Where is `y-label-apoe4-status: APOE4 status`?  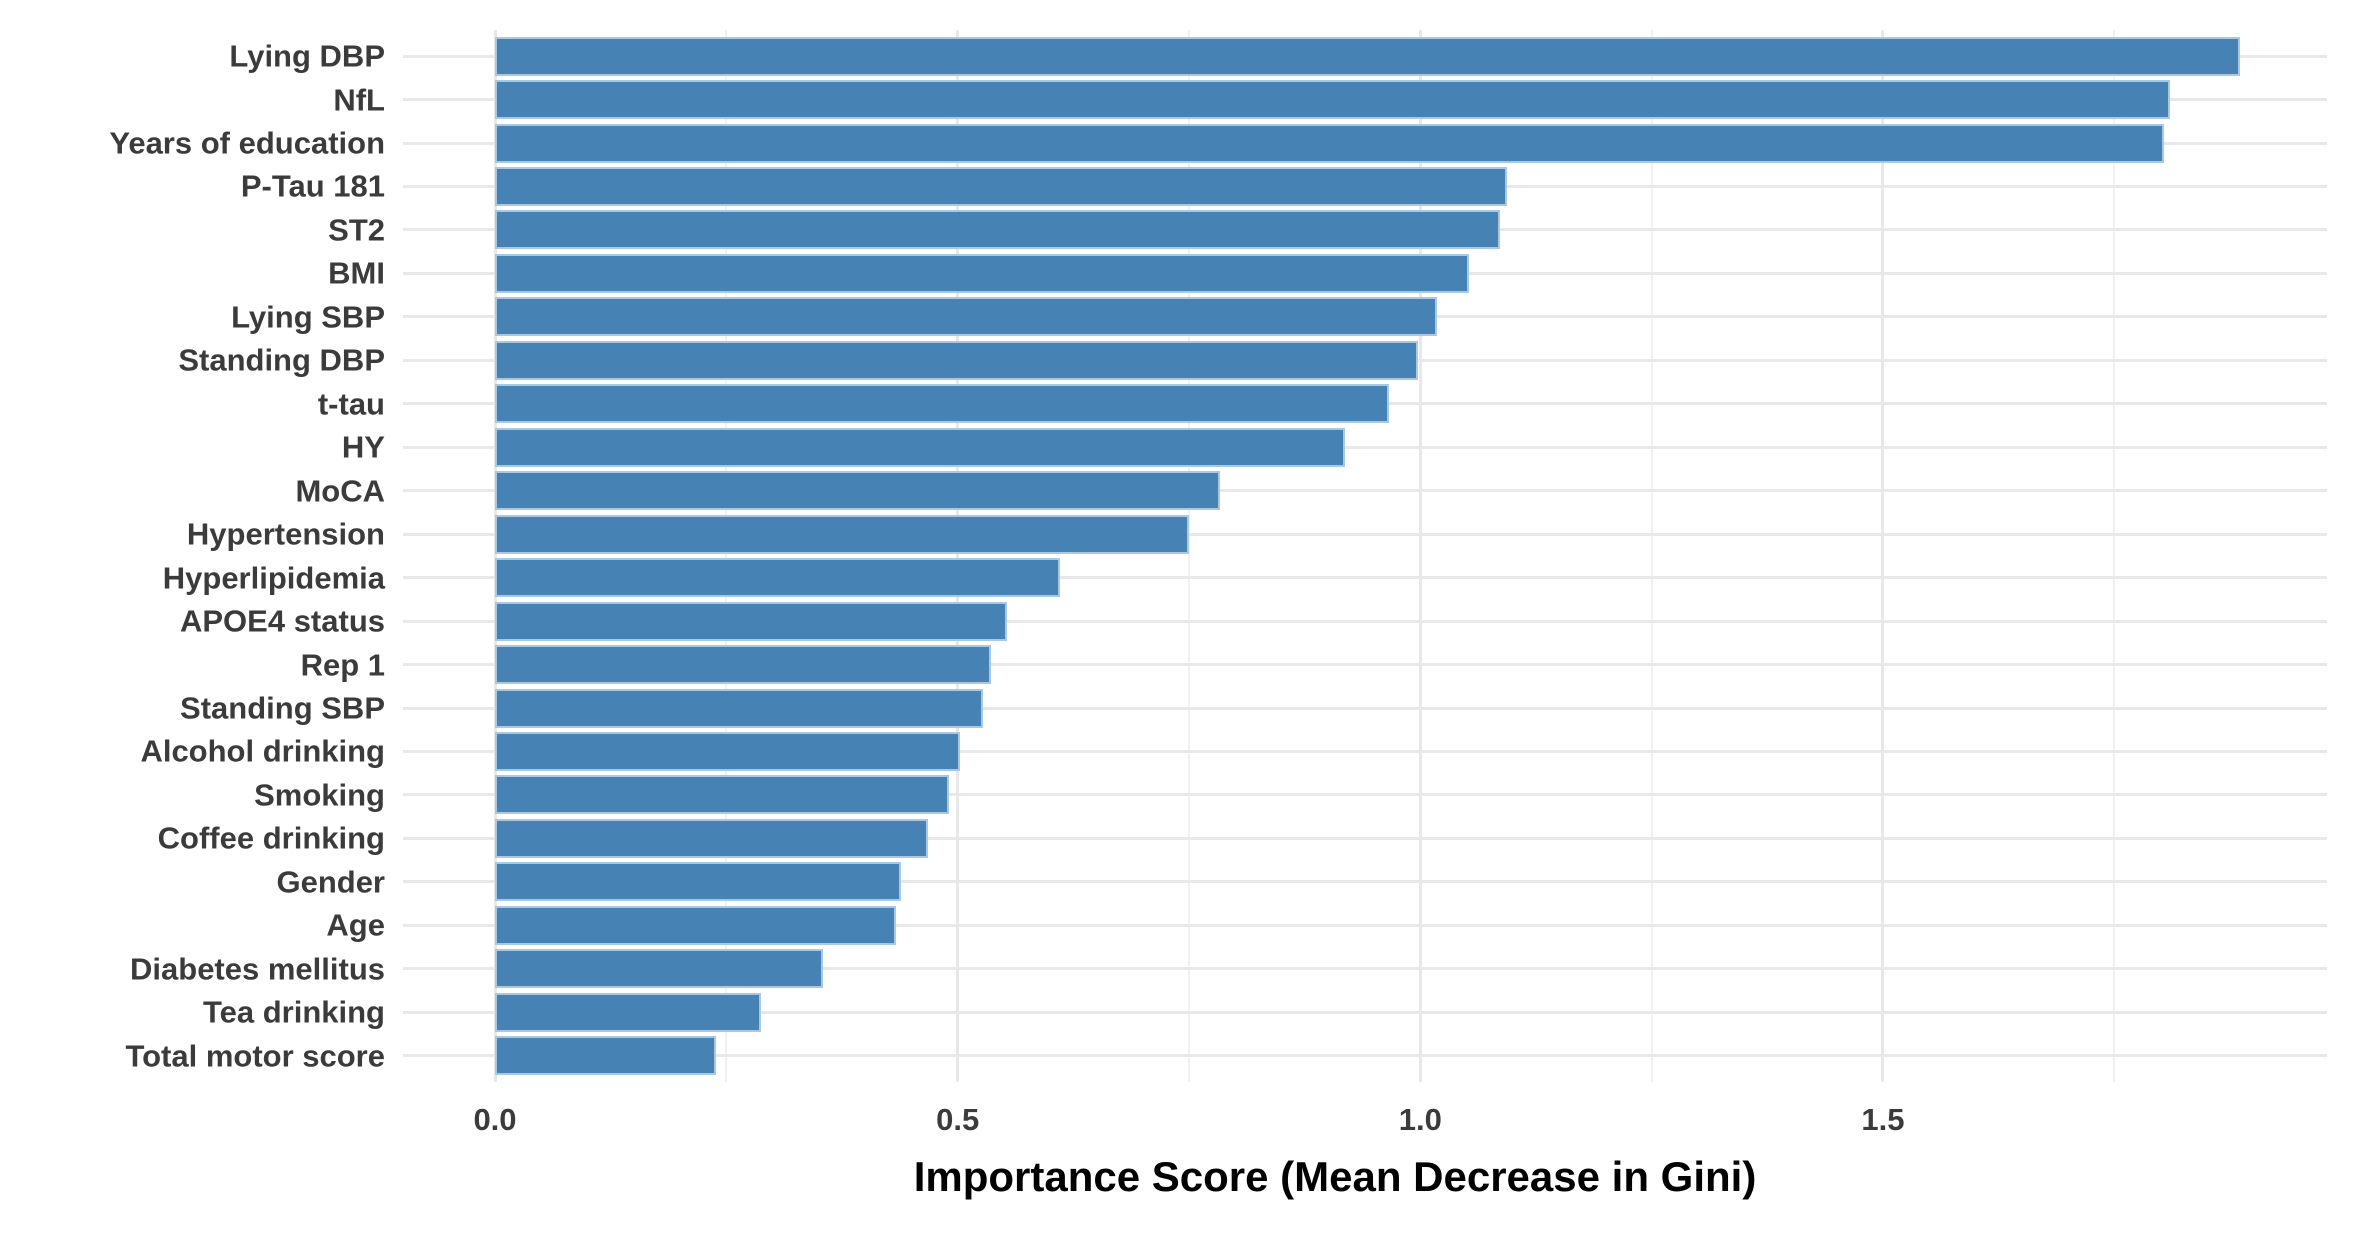
y-label-apoe4-status: APOE4 status is located at coordinates (282, 621).